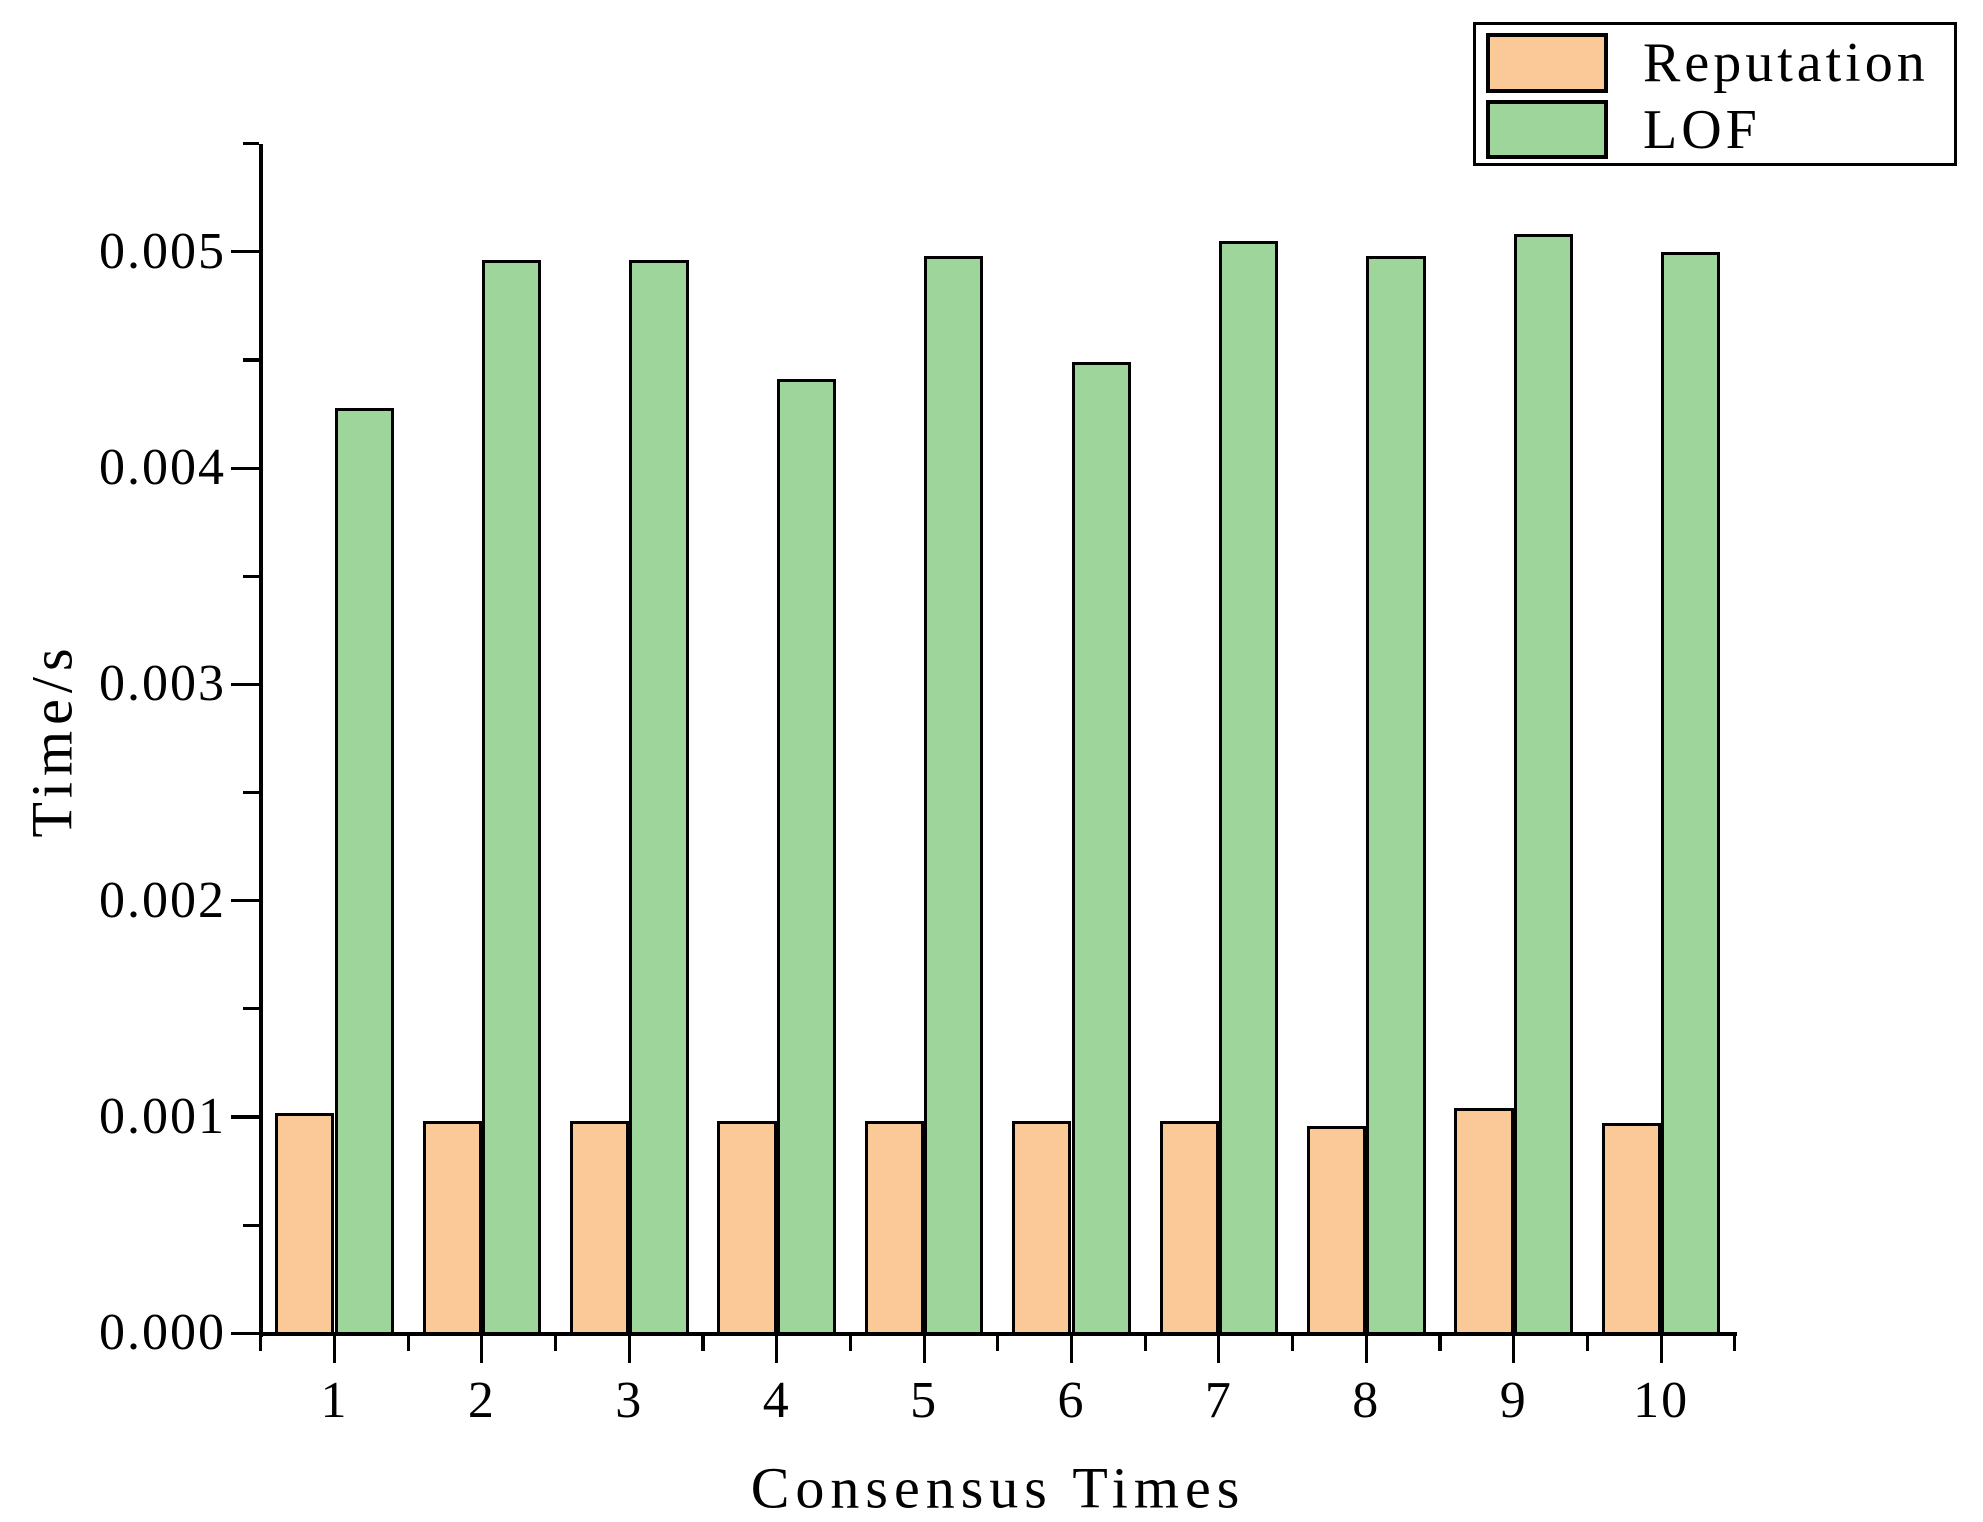  Describe the element at coordinates (1547, 129) in the screenshot. I see `legend-swatch-lof` at that location.